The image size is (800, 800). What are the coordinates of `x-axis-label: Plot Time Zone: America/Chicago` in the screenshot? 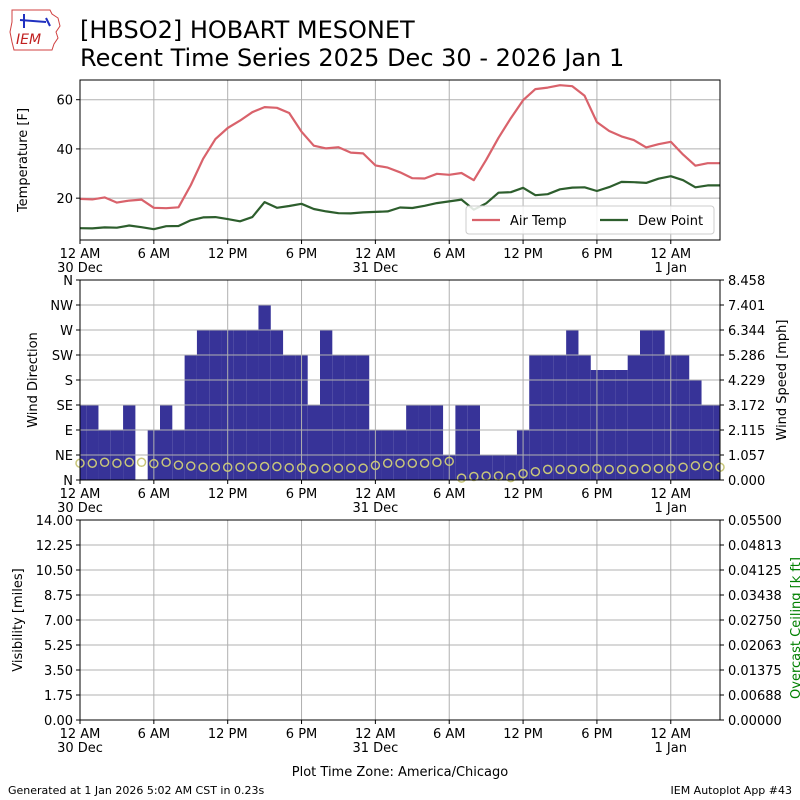 It's located at (400, 772).